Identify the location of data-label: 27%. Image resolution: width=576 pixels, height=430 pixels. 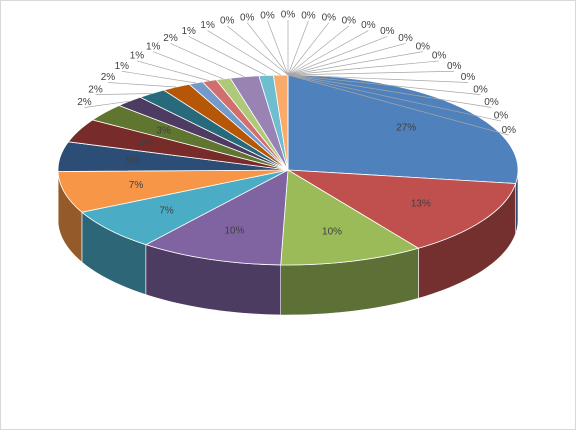
(406, 127).